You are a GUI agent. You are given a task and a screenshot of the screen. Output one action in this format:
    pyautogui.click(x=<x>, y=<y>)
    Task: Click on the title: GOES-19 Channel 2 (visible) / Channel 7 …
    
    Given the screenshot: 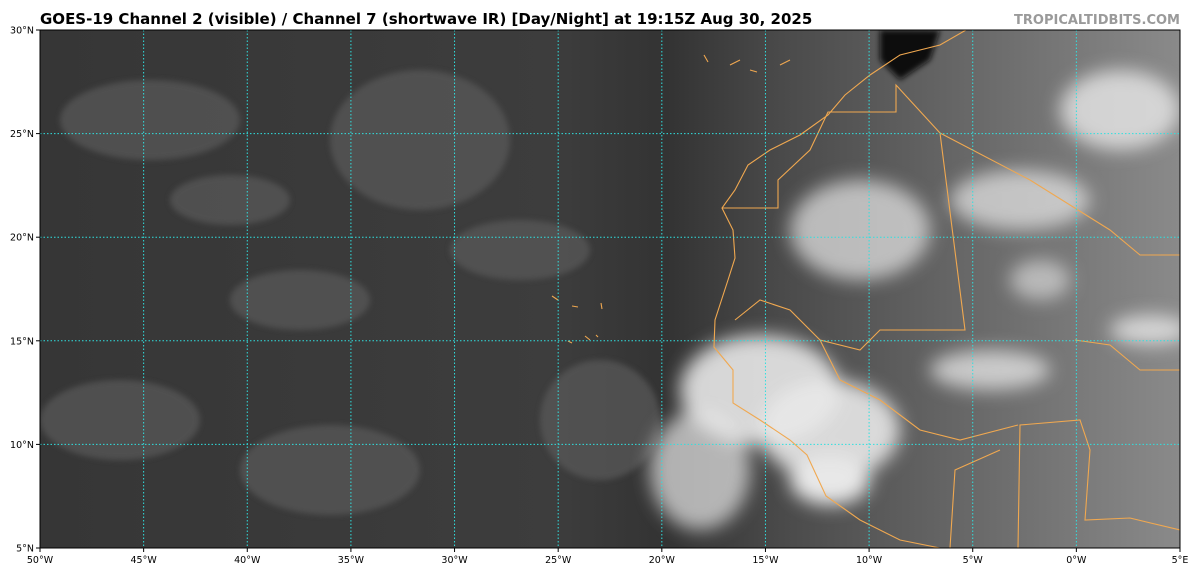 What is the action you would take?
    pyautogui.click(x=426, y=19)
    